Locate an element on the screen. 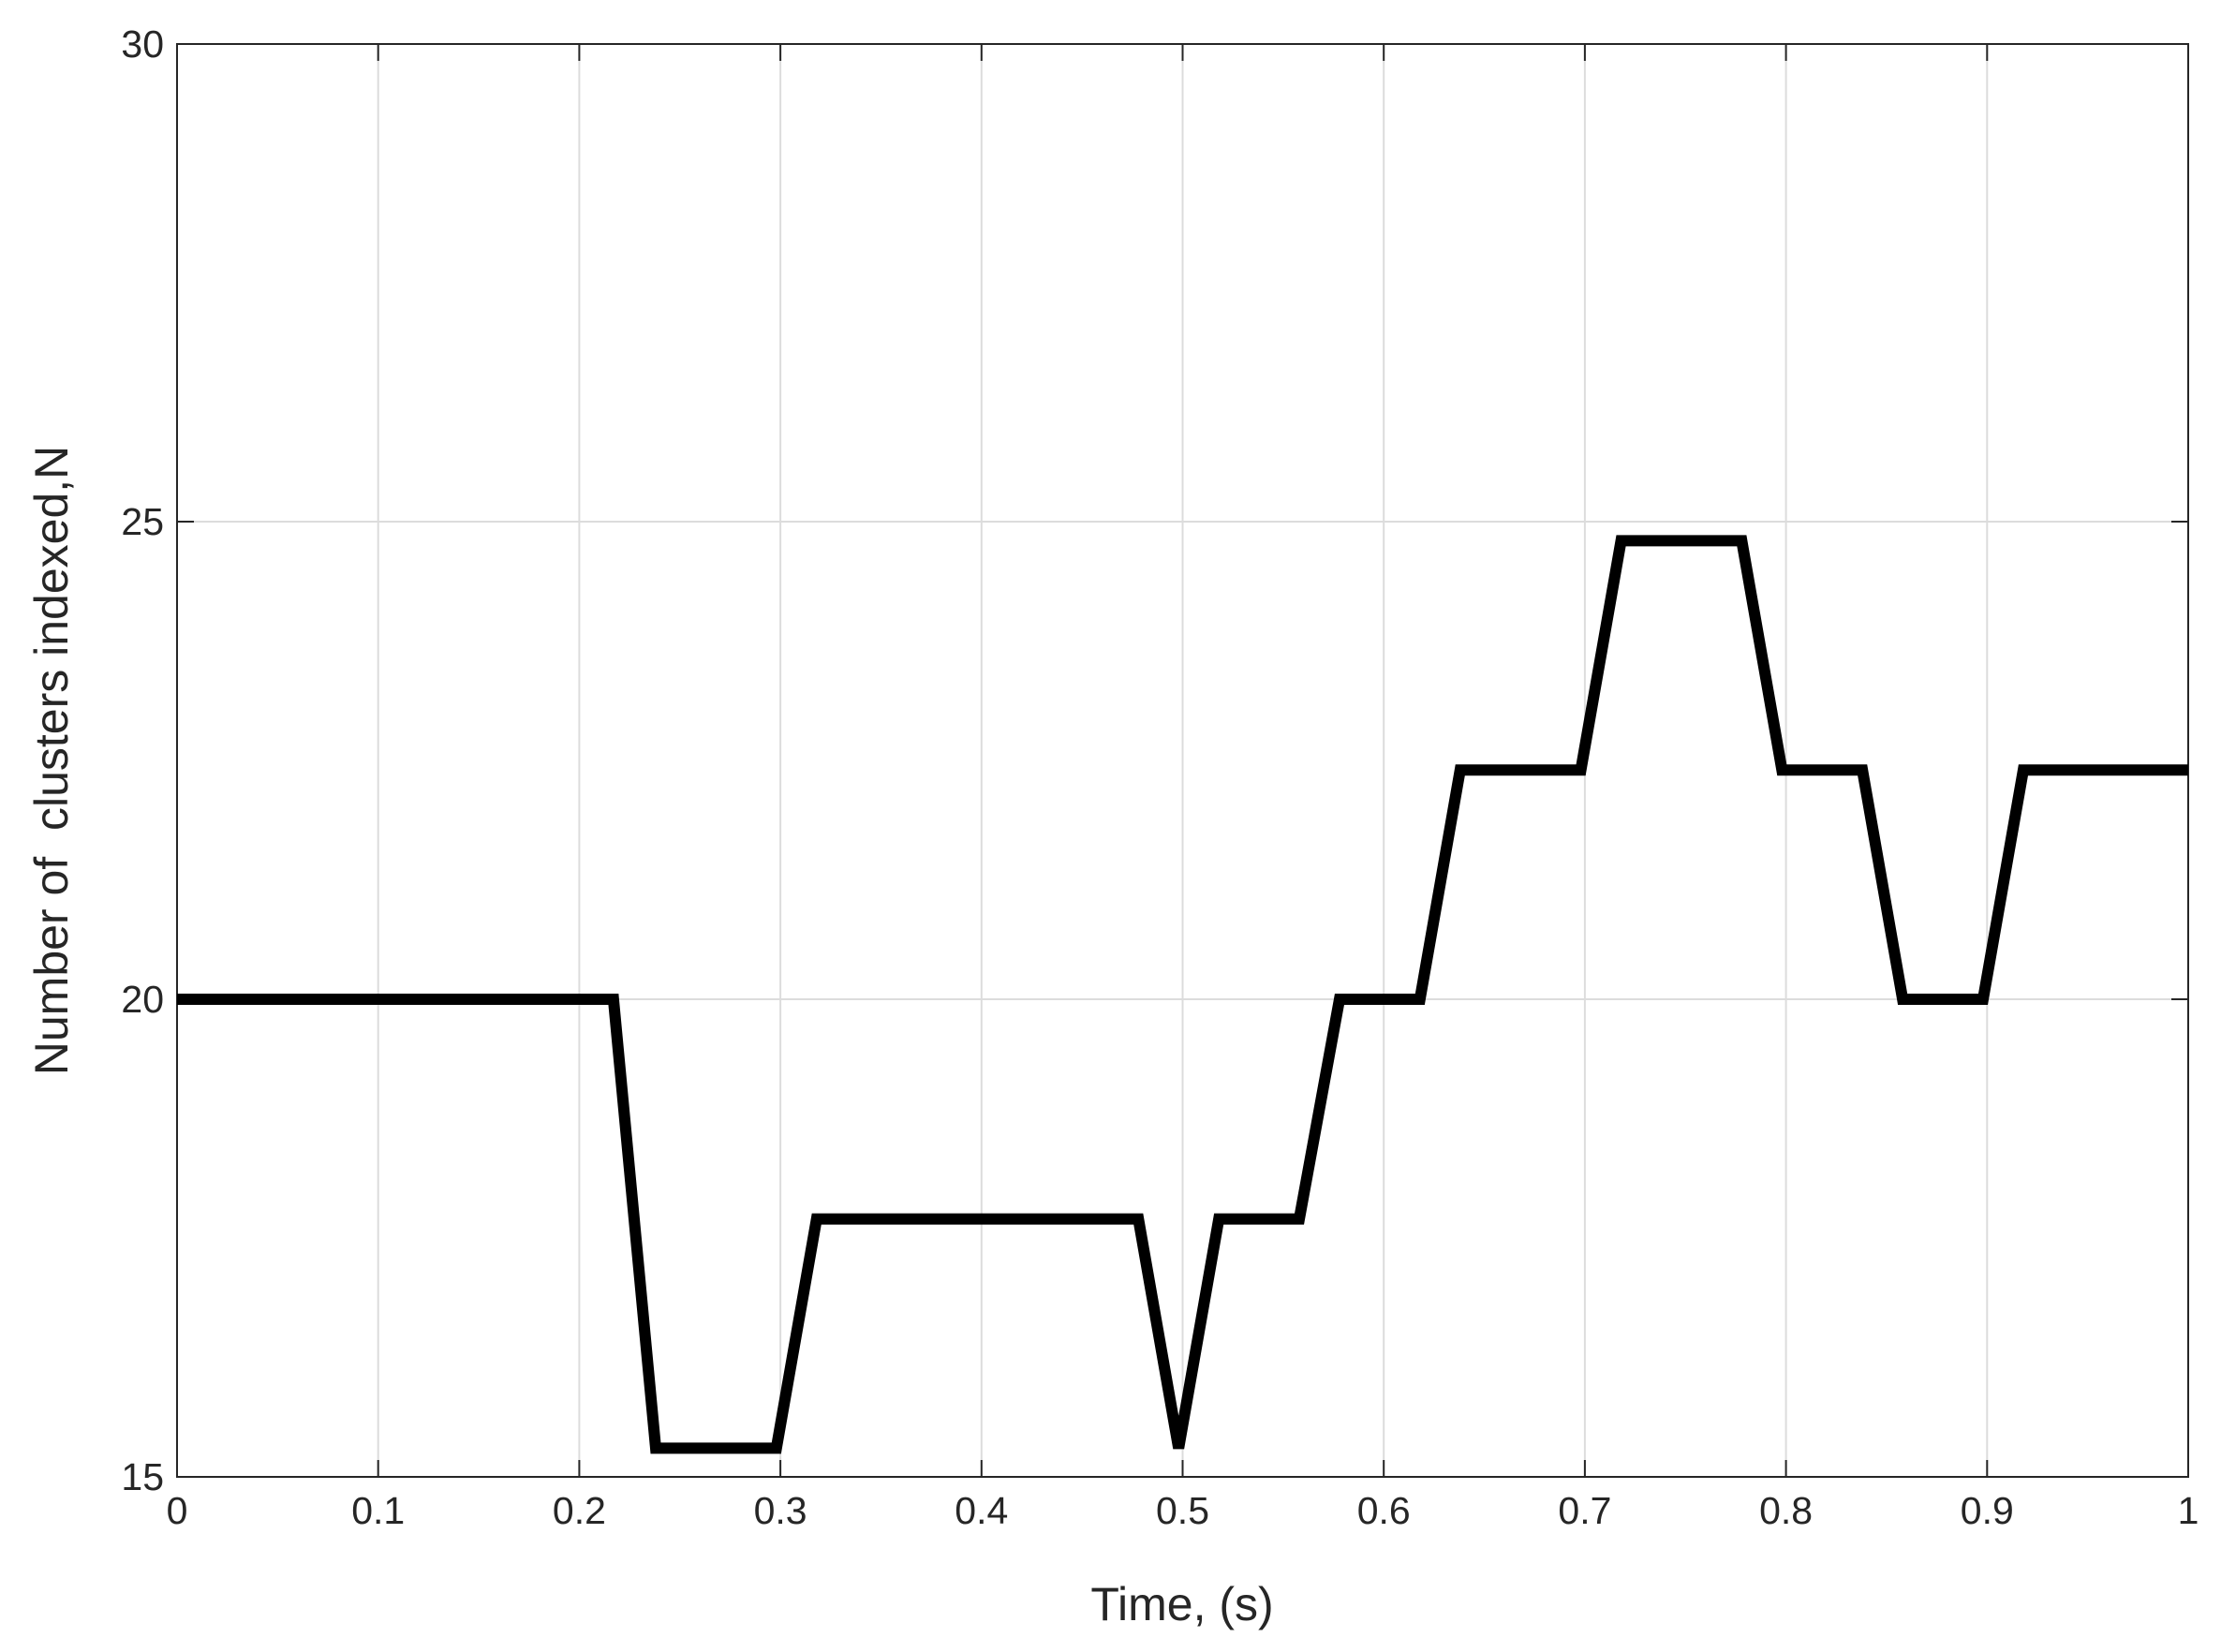 The width and height of the screenshot is (2221, 1652). x-axis-label: Time, (s) is located at coordinates (1181, 1604).